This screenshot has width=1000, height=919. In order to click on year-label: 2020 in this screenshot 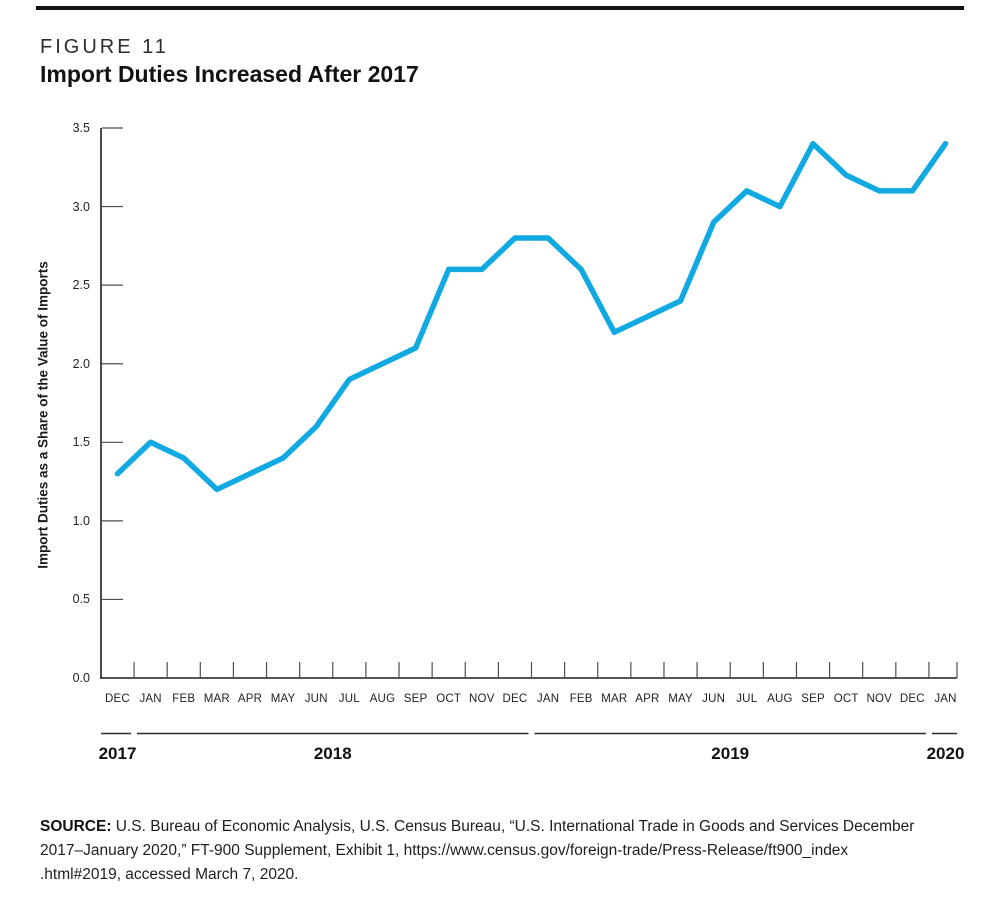, I will do `click(945, 753)`.